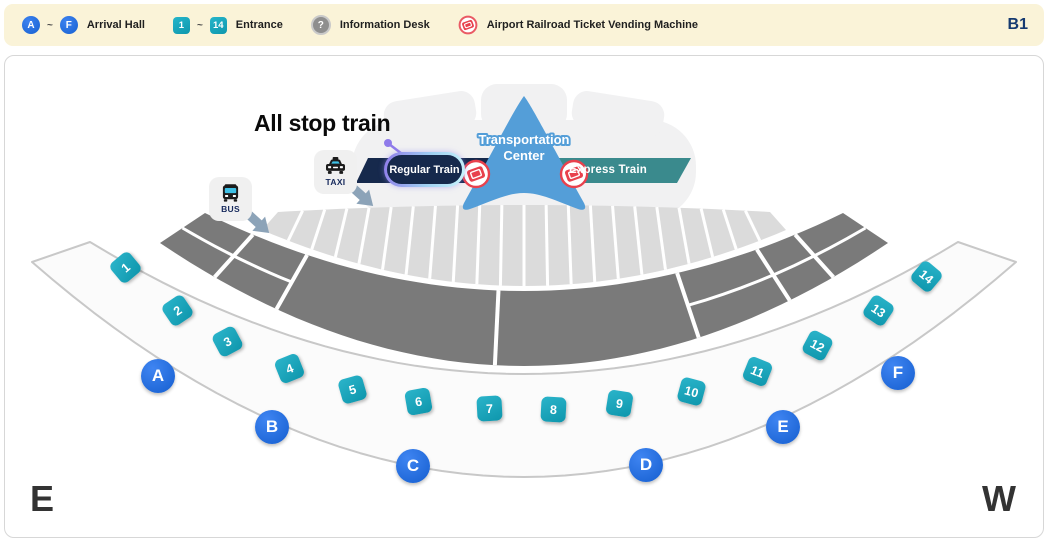  I want to click on taxi-label: TAXI, so click(335, 182).